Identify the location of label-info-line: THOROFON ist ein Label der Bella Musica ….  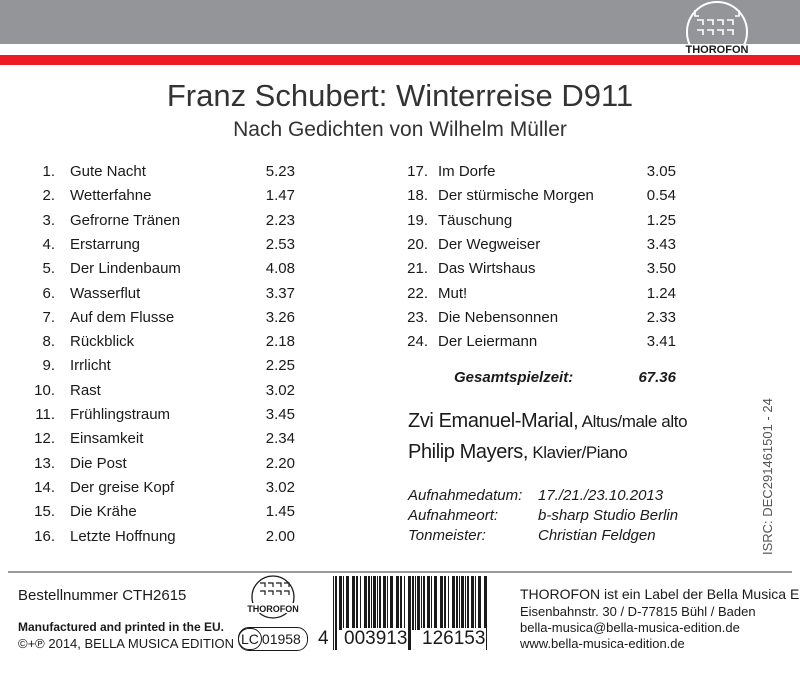
(660, 594).